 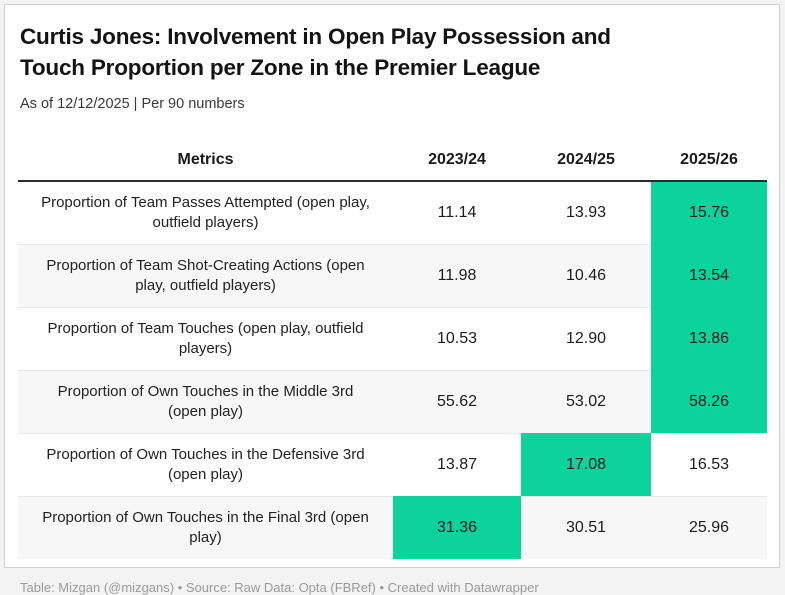 What do you see at coordinates (586, 164) in the screenshot?
I see `column-header-2024-25: 2024/25` at bounding box center [586, 164].